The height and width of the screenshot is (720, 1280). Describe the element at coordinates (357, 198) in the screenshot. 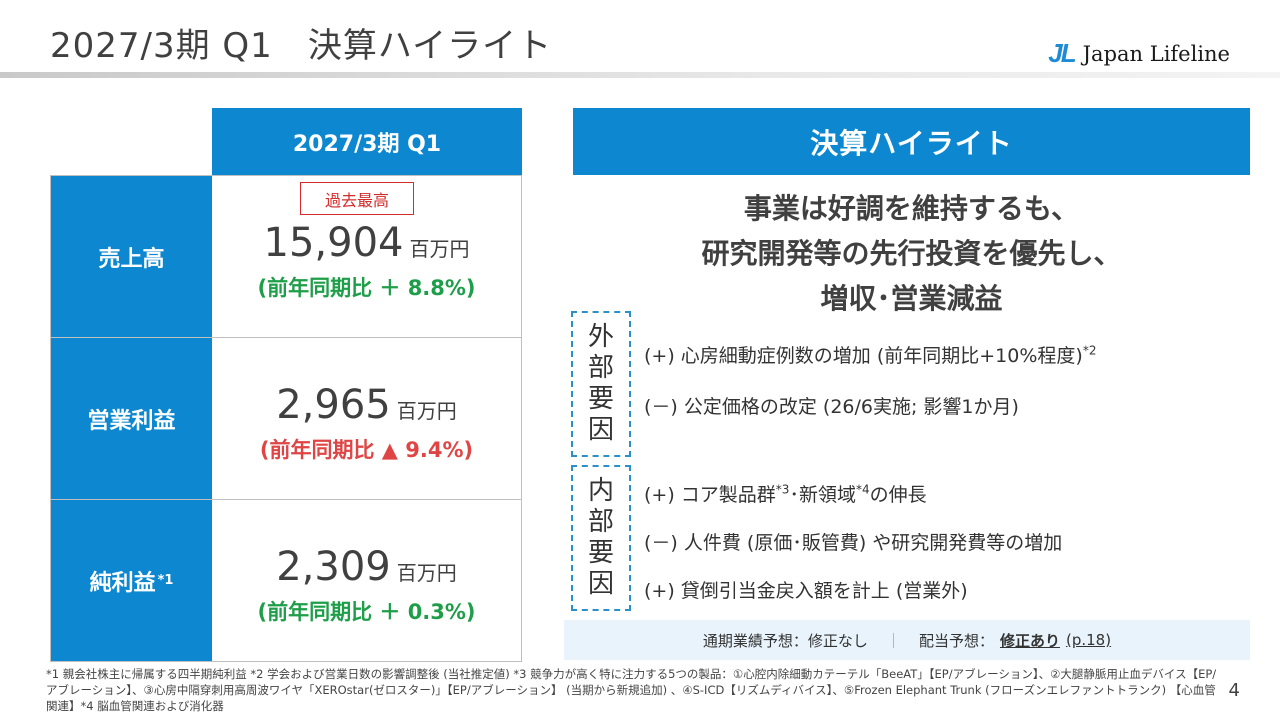

I see `record-high-badge: 過去最高` at that location.